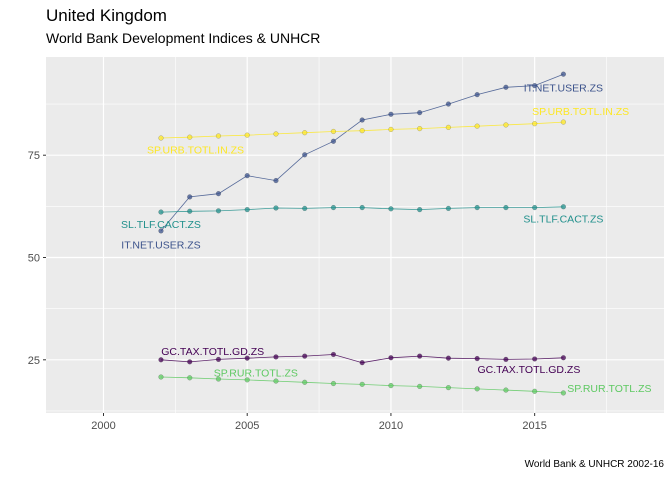 The width and height of the screenshot is (672, 480). What do you see at coordinates (594, 464) in the screenshot?
I see `chart-caption: World Bank & UNHCR 2002-16` at bounding box center [594, 464].